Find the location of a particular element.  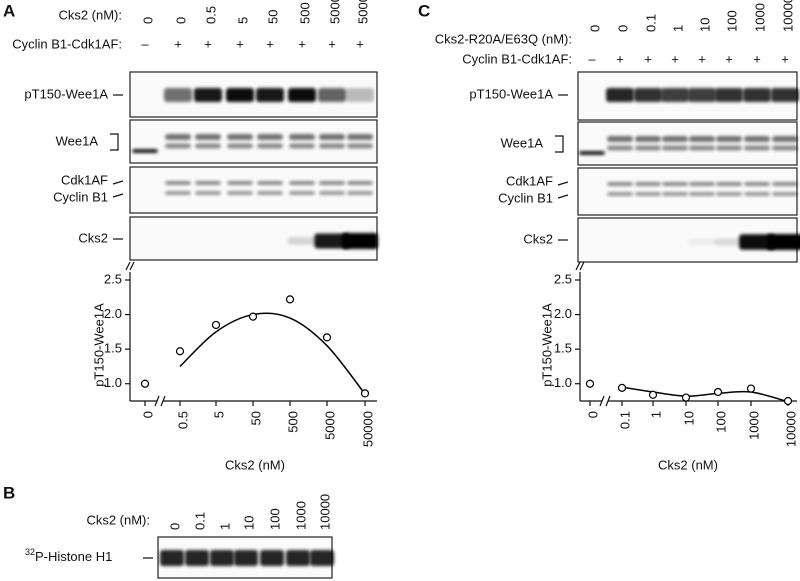

x-tick-label: 1 is located at coordinates (655, 414).